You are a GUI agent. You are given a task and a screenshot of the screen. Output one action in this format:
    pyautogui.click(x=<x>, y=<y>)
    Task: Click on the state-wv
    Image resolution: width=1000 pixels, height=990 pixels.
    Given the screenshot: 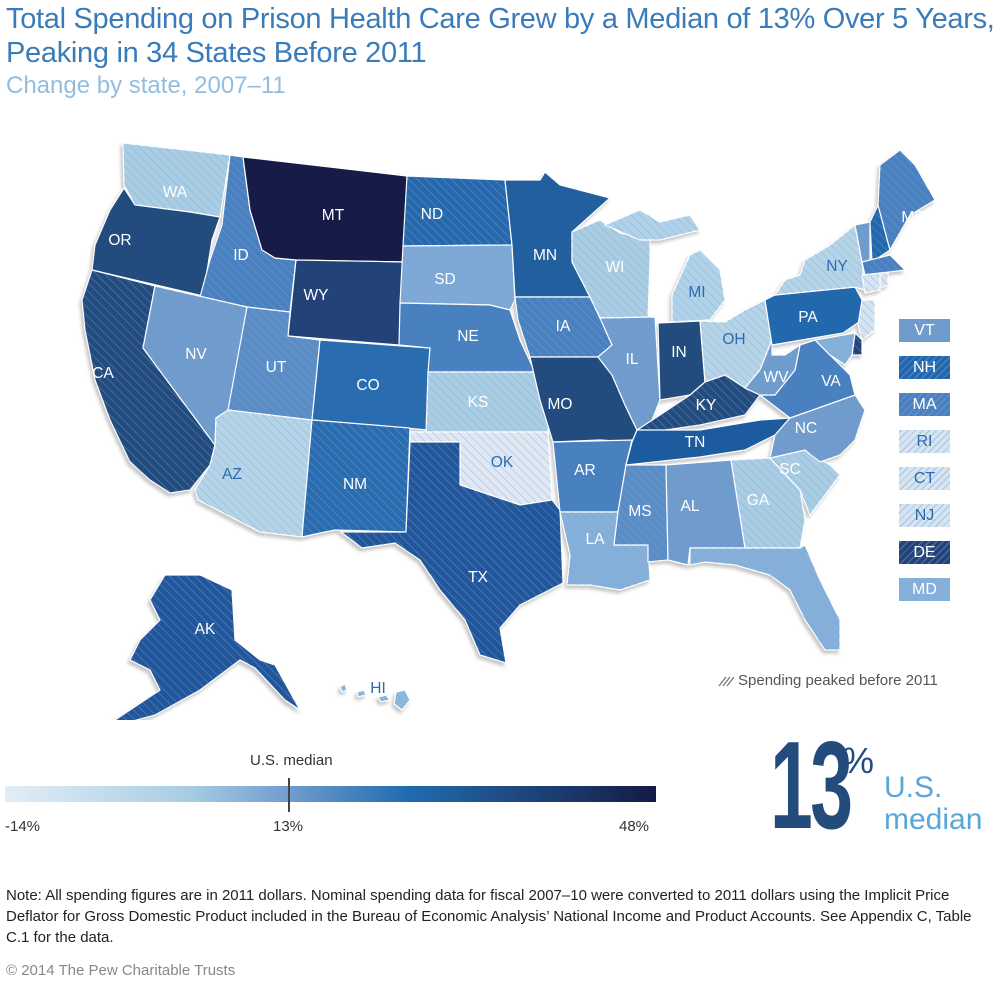 What is the action you would take?
    pyautogui.click(x=772, y=367)
    